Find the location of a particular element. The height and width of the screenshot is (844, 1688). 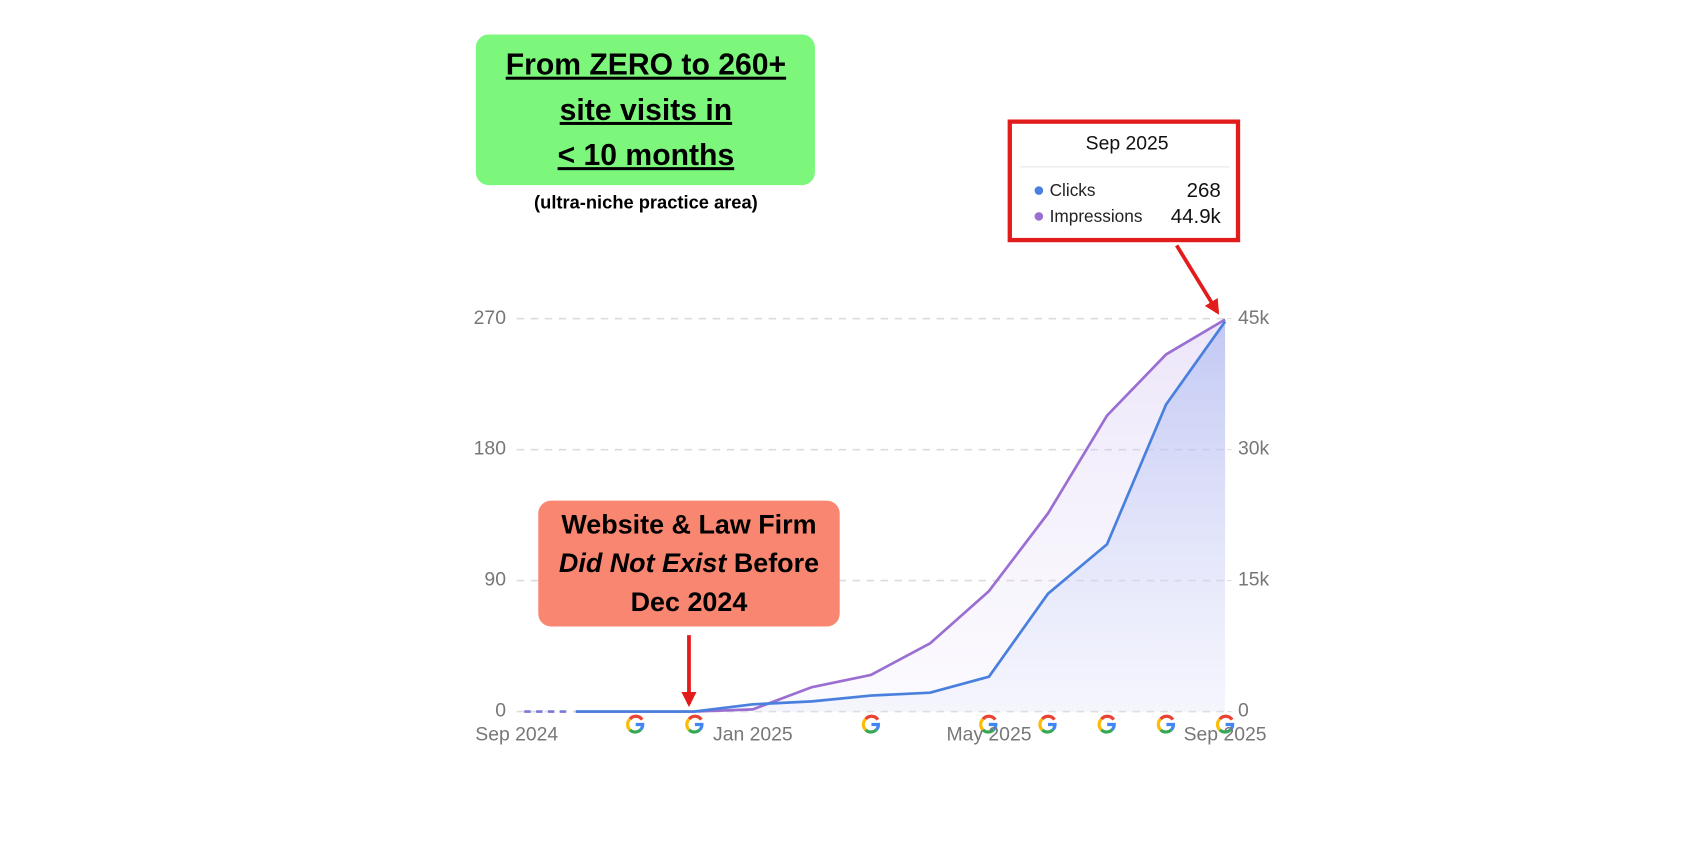

callout-text: Website & Law Firm is located at coordinates (688, 525).